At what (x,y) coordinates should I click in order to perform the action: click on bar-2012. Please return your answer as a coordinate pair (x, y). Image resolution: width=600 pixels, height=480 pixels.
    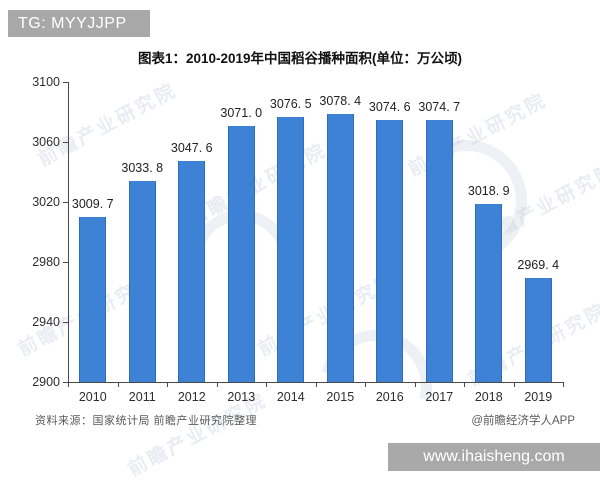
    Looking at the image, I should click on (192, 271).